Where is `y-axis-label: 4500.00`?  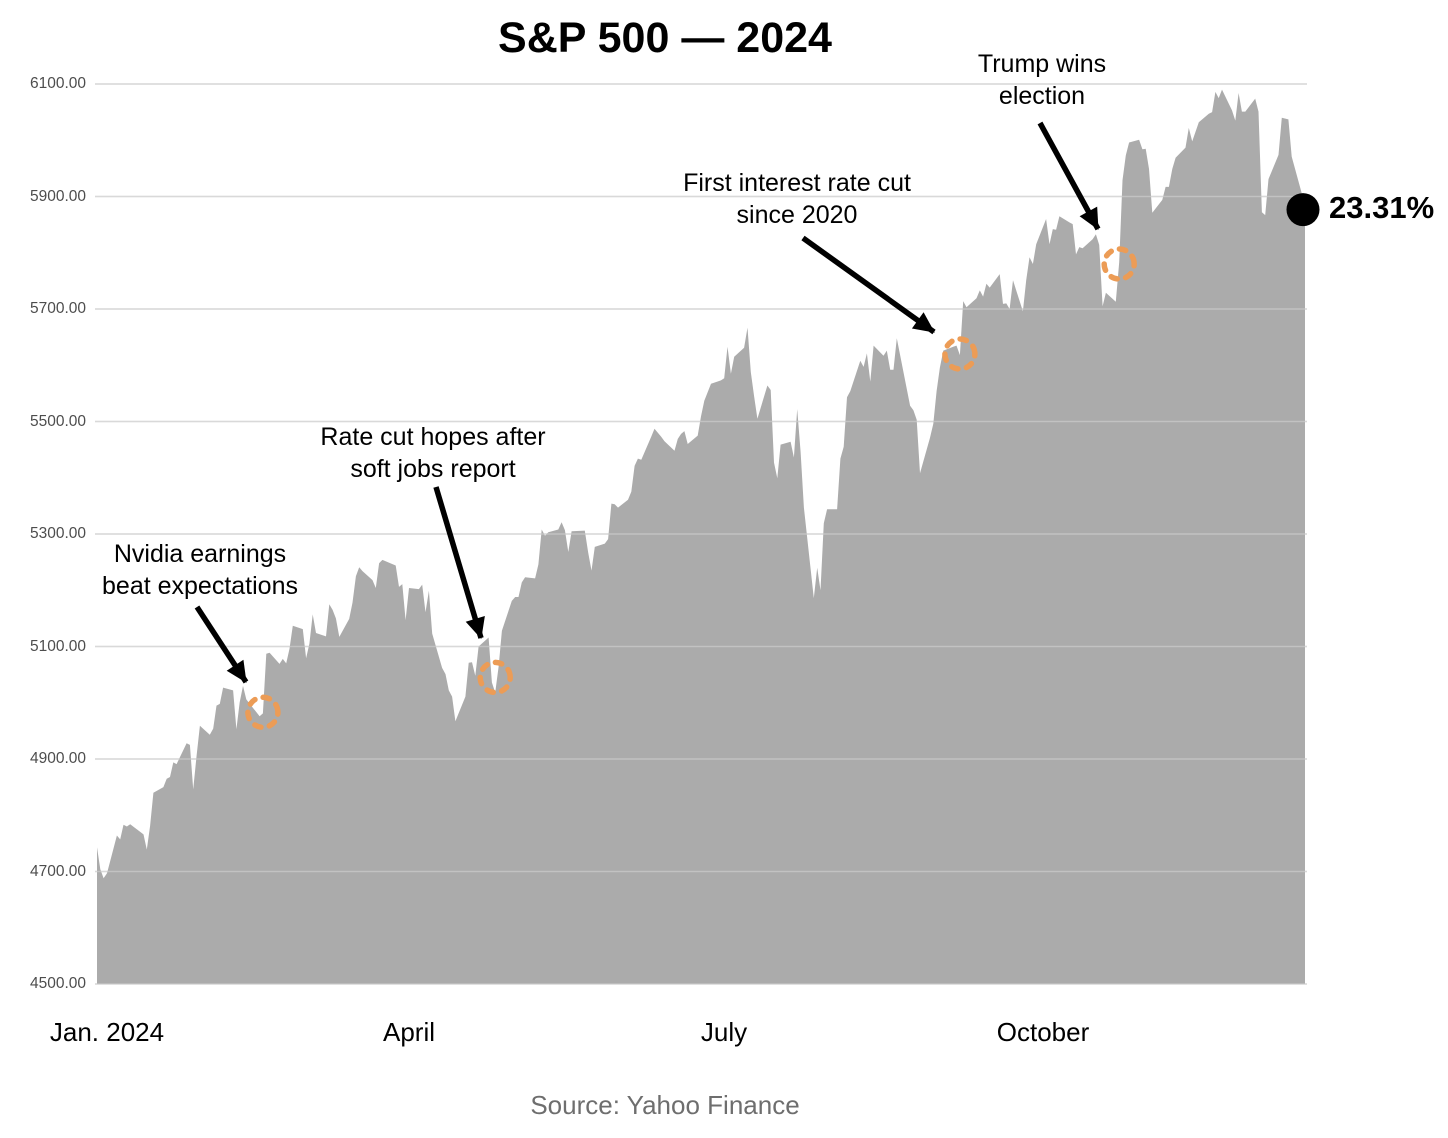 y-axis-label: 4500.00 is located at coordinates (57, 983).